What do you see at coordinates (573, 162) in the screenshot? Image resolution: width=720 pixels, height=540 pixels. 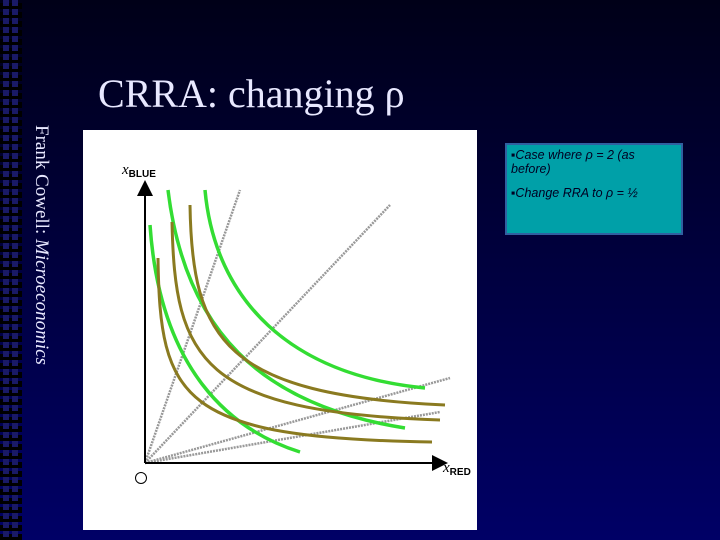 I see `note: ▪Case where ρ = 2 (as before)` at bounding box center [573, 162].